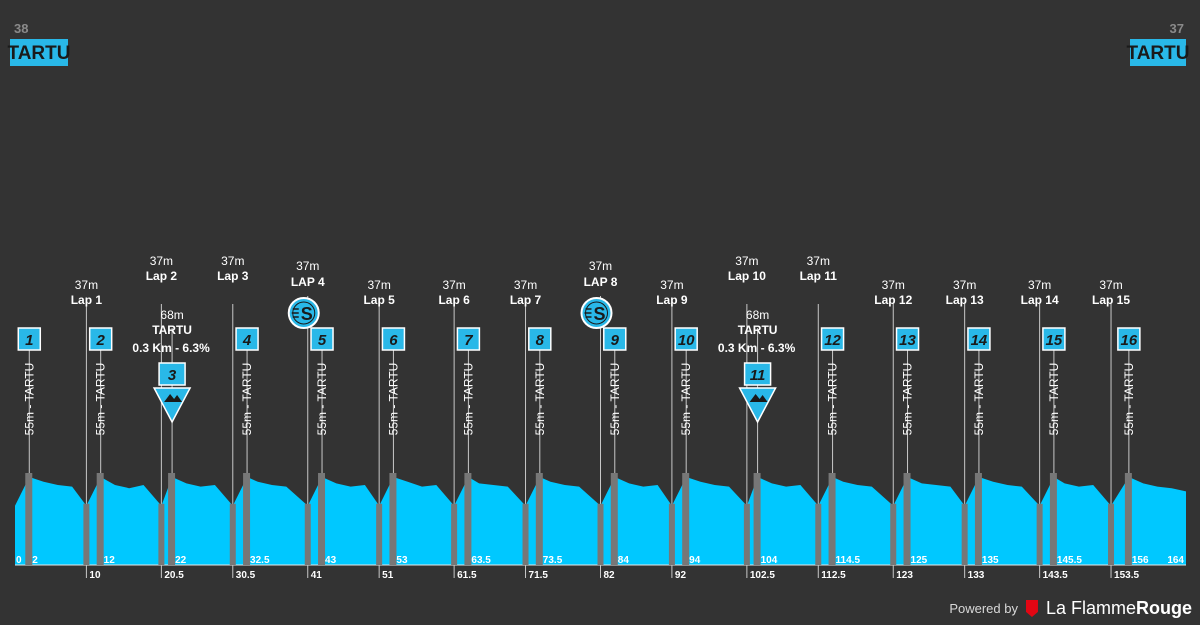 This screenshot has height=625, width=1200. What do you see at coordinates (1055, 575) in the screenshot?
I see `km-label-lap: 143.5` at bounding box center [1055, 575].